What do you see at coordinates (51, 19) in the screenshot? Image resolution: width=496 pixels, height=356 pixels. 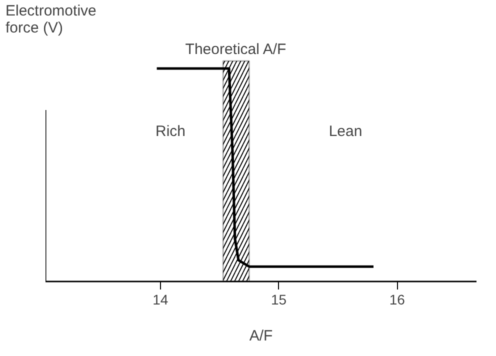 I see `y-axis-title: Electromotive force (V)` at bounding box center [51, 19].